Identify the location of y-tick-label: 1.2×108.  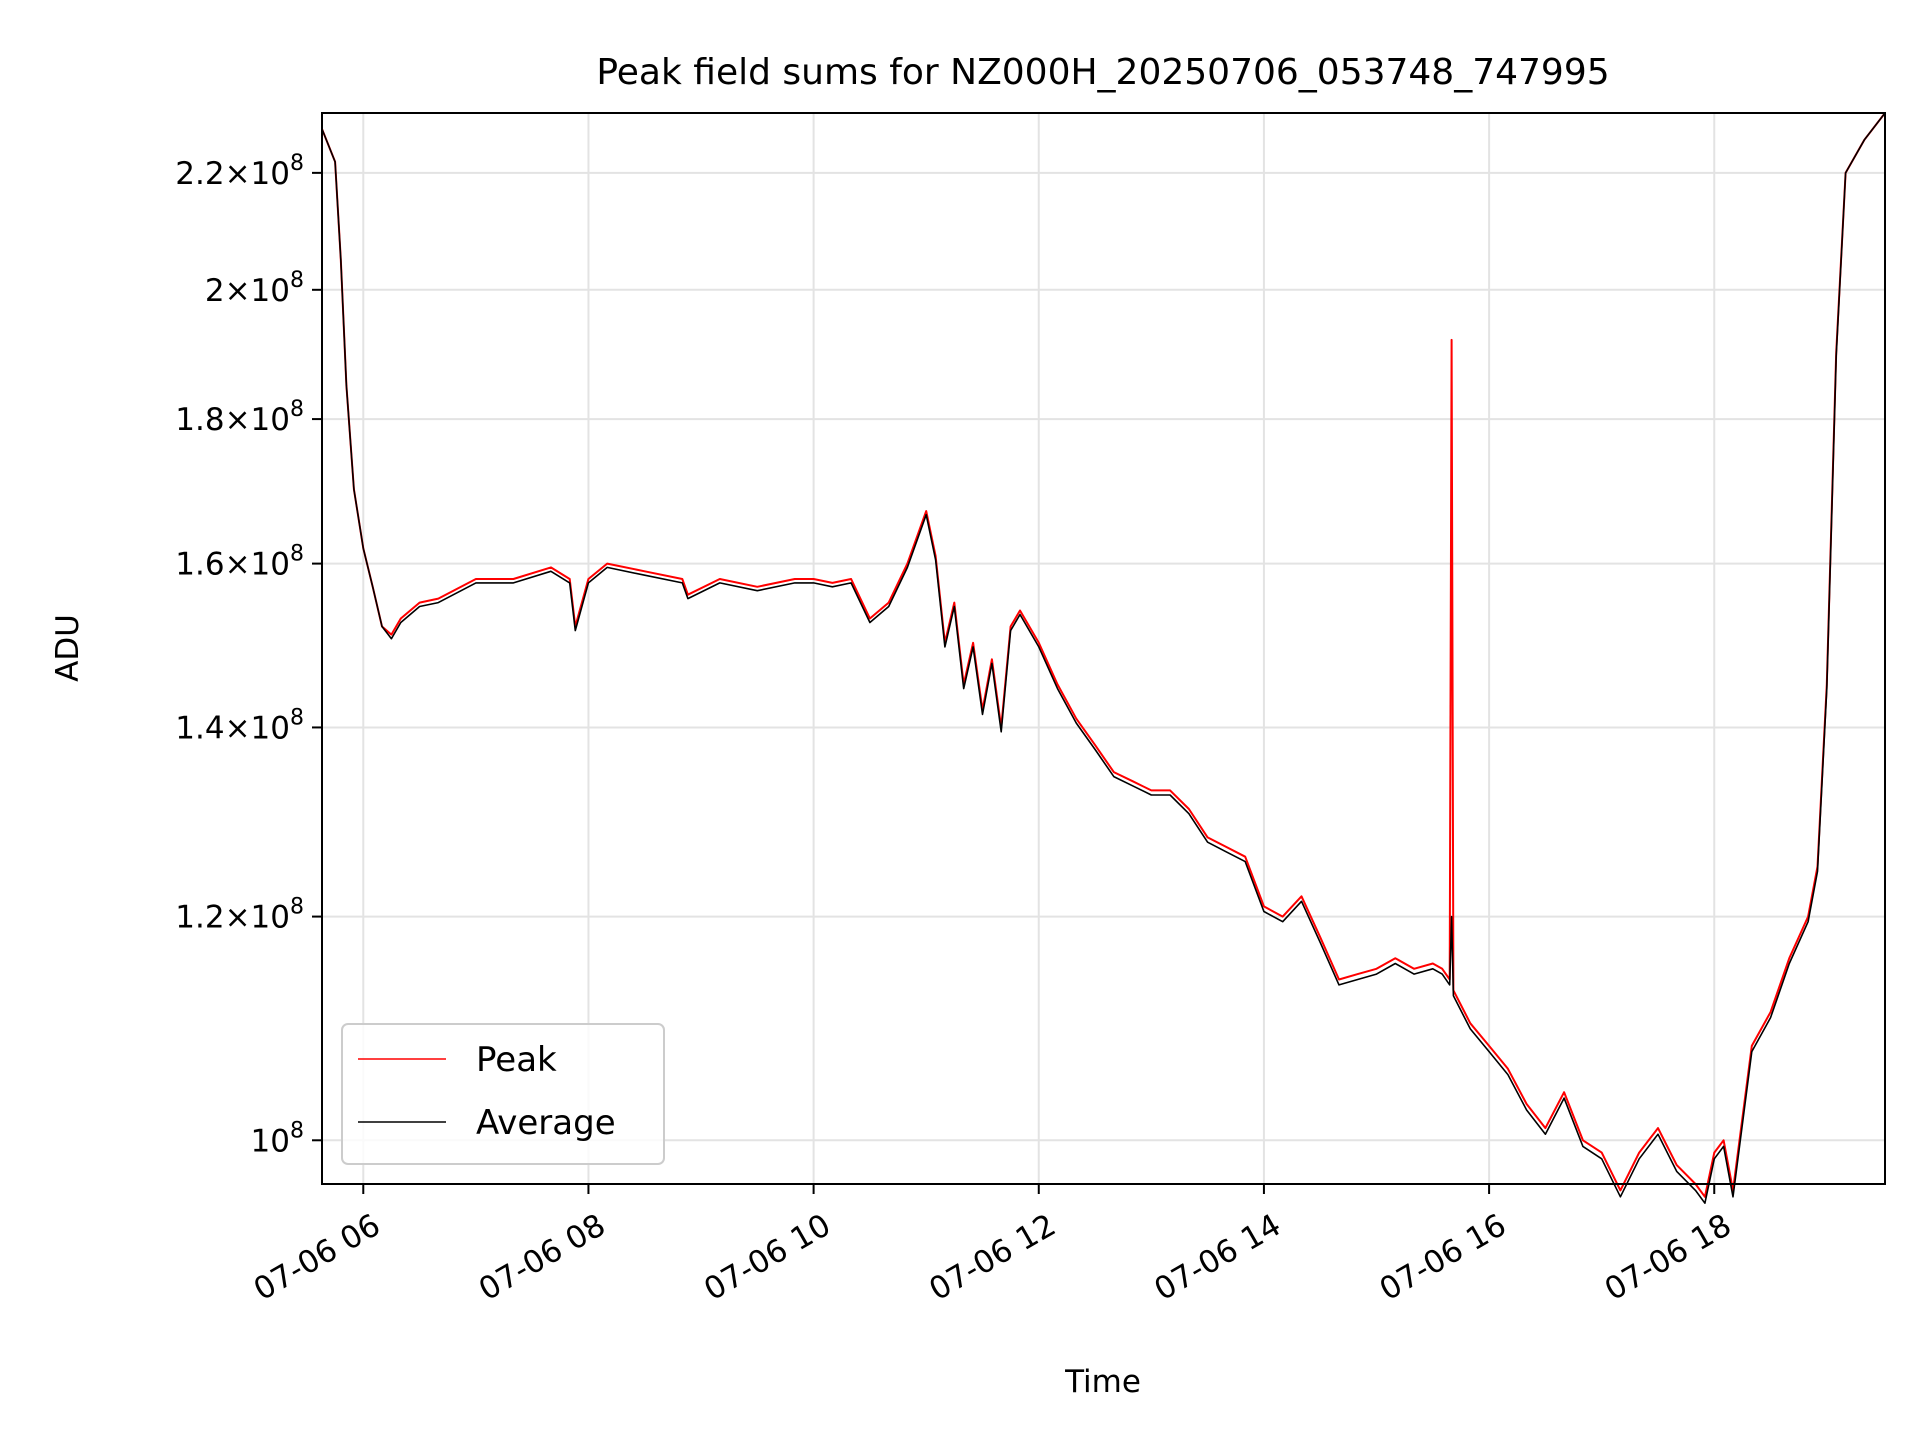
(239, 915).